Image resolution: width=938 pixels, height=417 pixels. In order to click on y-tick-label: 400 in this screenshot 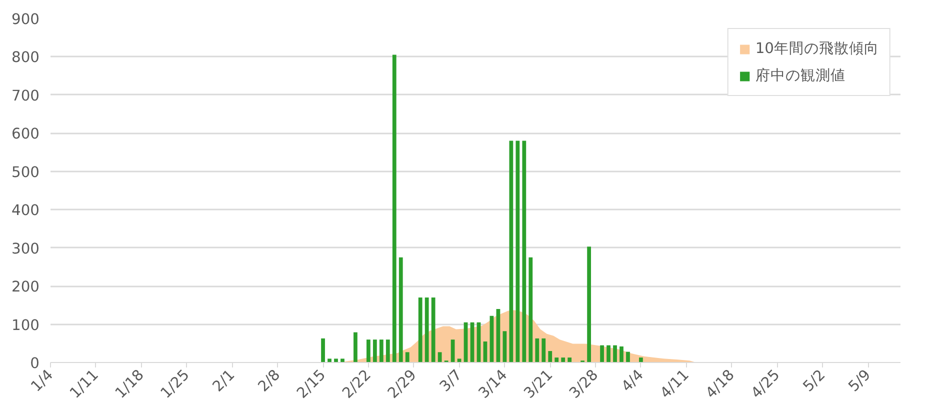, I will do `click(26, 211)`.